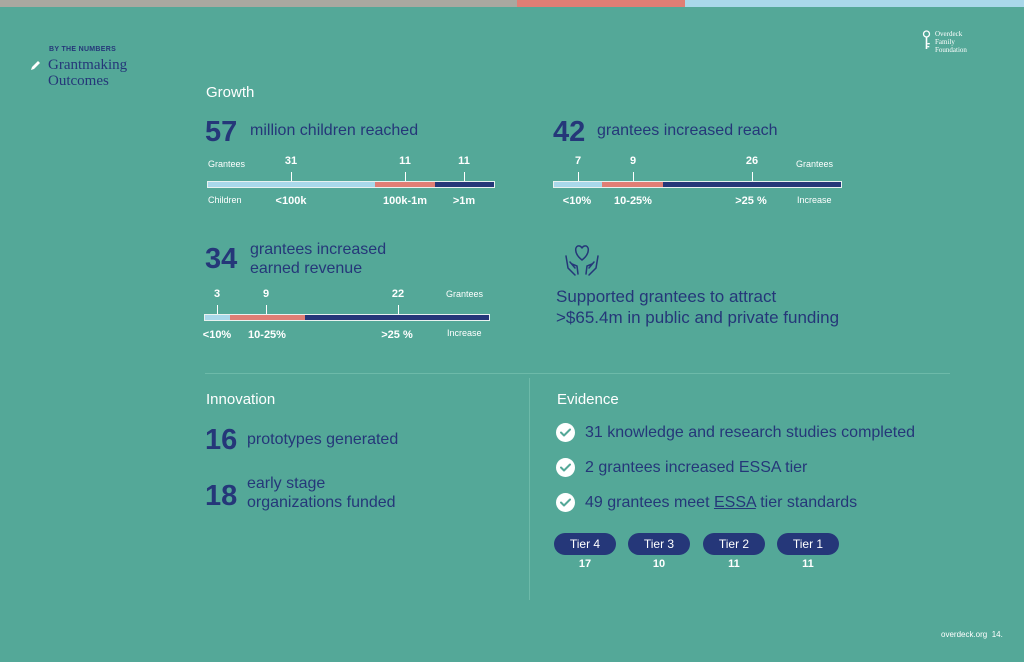 Image resolution: width=1024 pixels, height=662 pixels. What do you see at coordinates (696, 467) in the screenshot?
I see `evidence-item-2: 2 grantees increased ESSA tier` at bounding box center [696, 467].